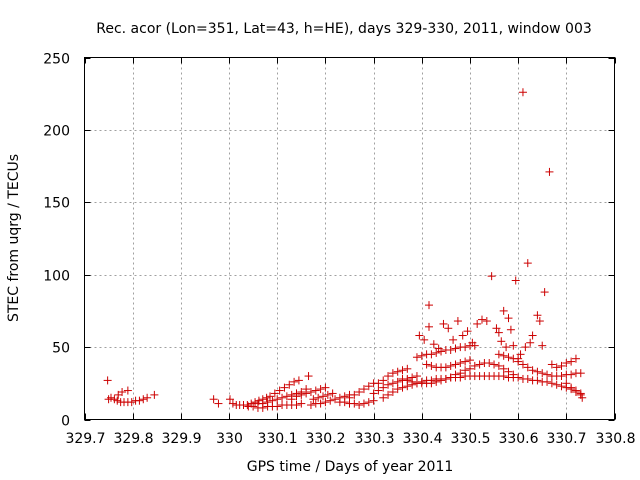  What do you see at coordinates (350, 467) in the screenshot?
I see `x-axis-label: GPS time / Days of year 2011` at bounding box center [350, 467].